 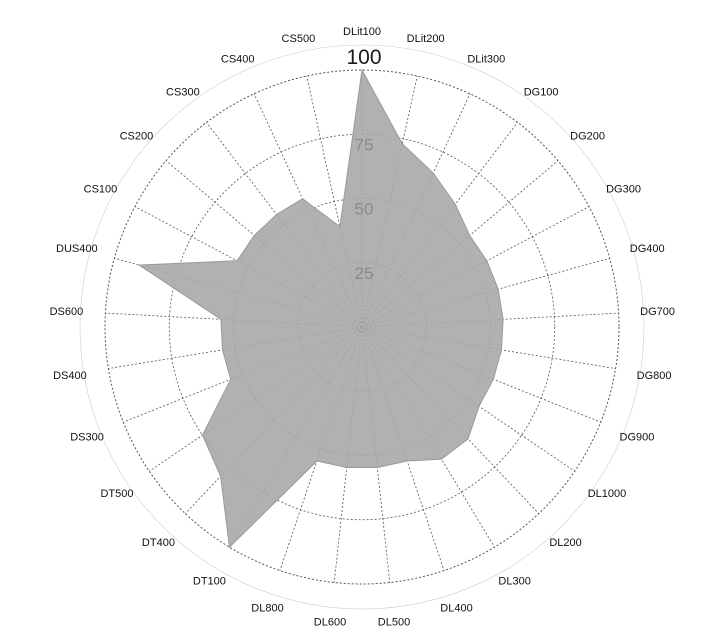 What do you see at coordinates (607, 494) in the screenshot?
I see `category-label-DL1000: DL1000` at bounding box center [607, 494].